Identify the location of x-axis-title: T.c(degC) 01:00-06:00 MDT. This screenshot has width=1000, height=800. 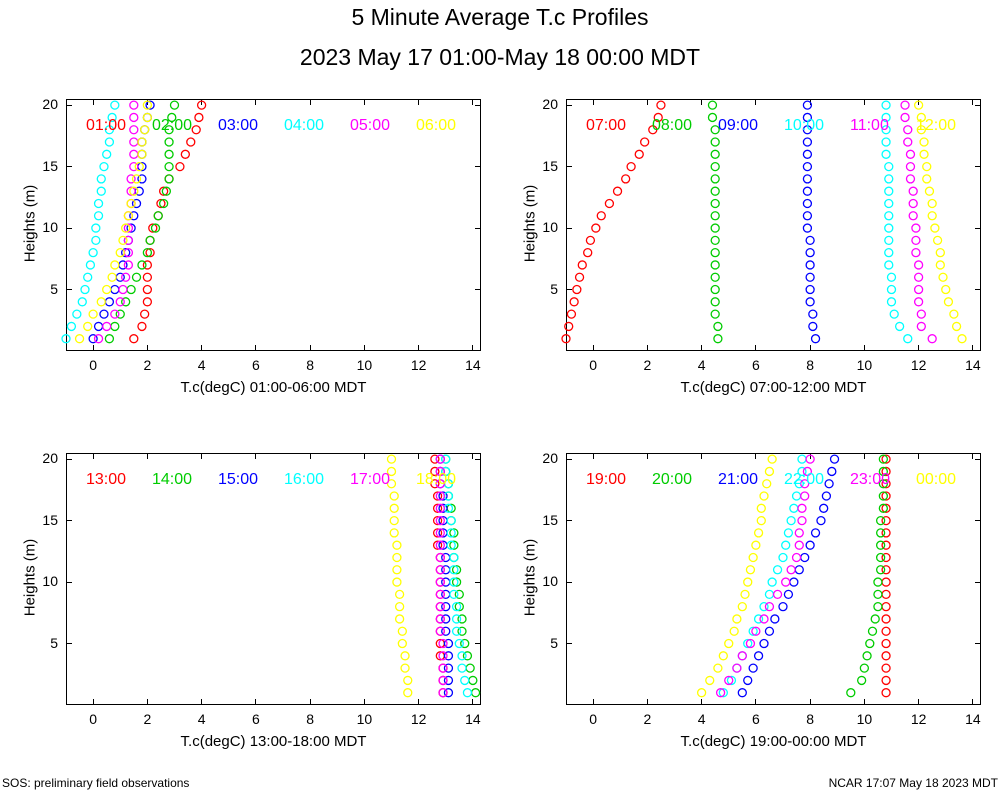
(273, 387).